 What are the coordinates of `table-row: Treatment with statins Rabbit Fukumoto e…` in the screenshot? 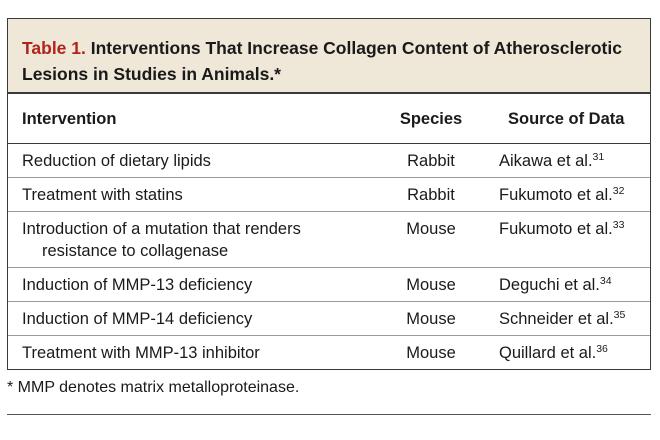 It's located at (329, 195).